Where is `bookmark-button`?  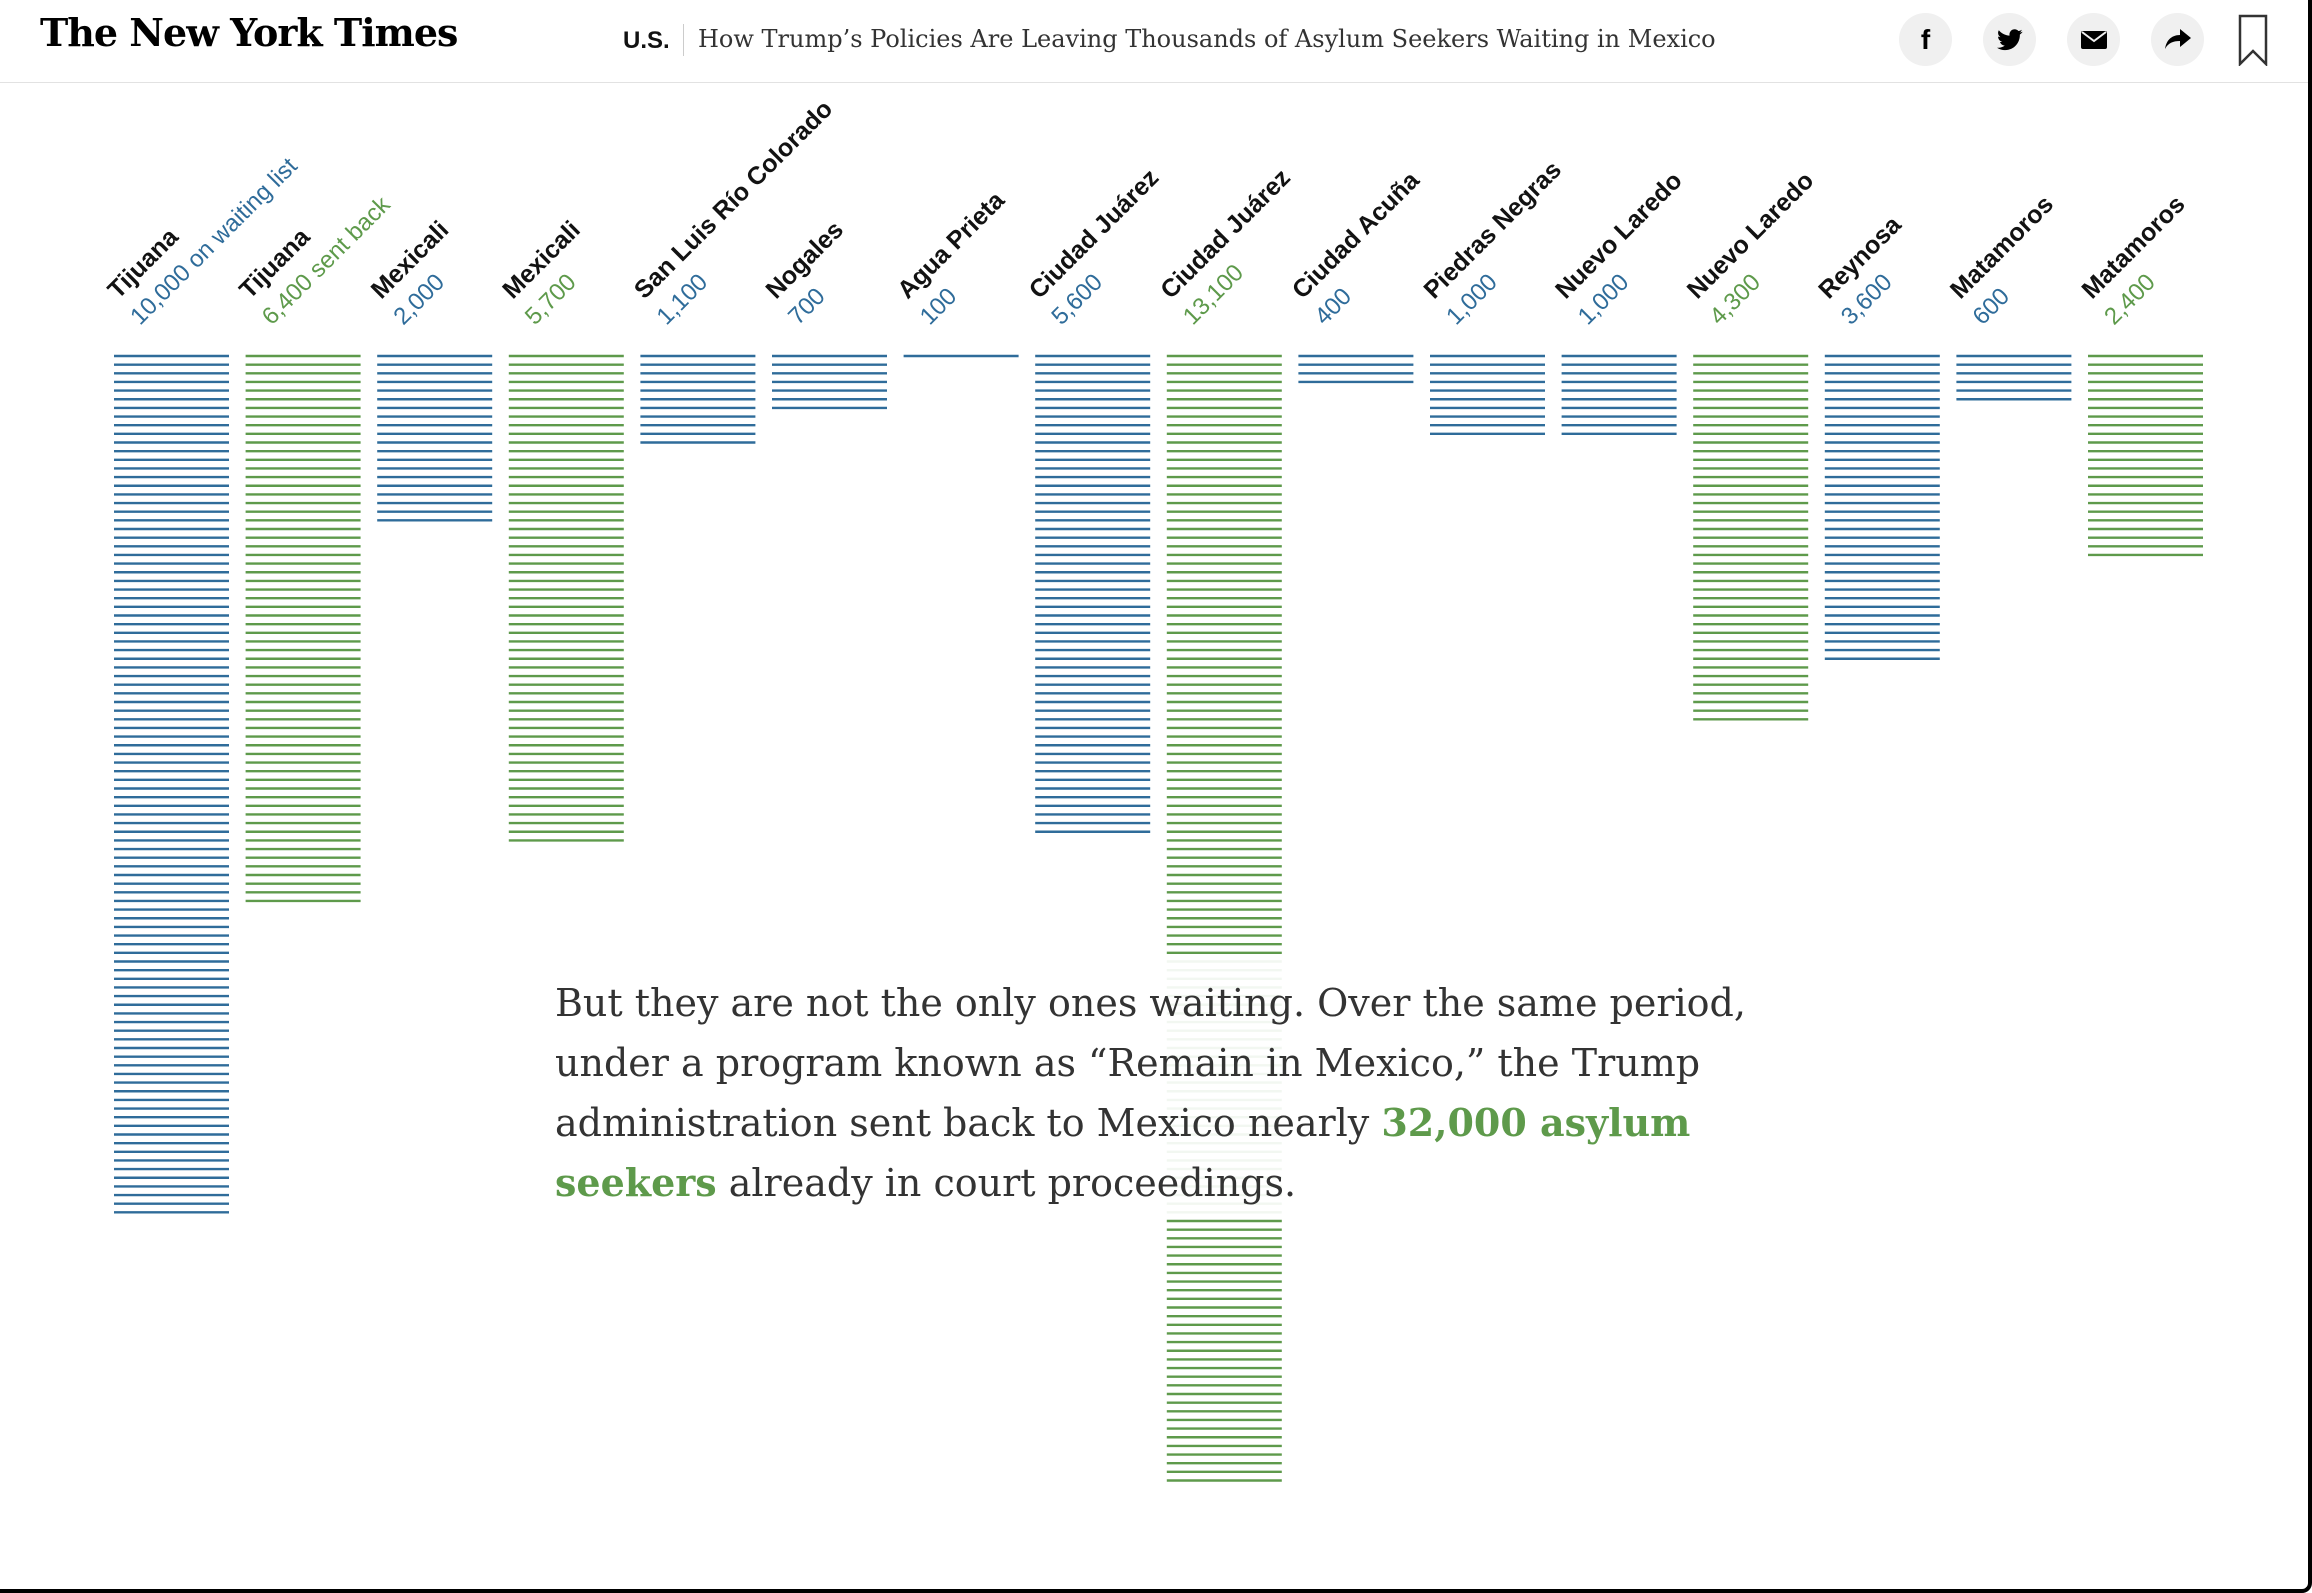 bookmark-button is located at coordinates (2253, 40).